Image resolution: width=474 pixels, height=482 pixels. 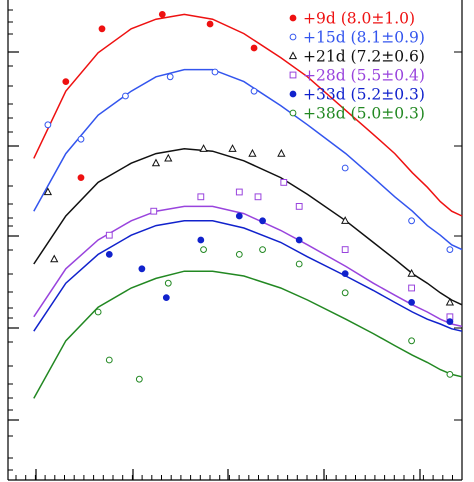 I want to click on legend-label-4: +33d (5.2±0.3), so click(x=364, y=95).